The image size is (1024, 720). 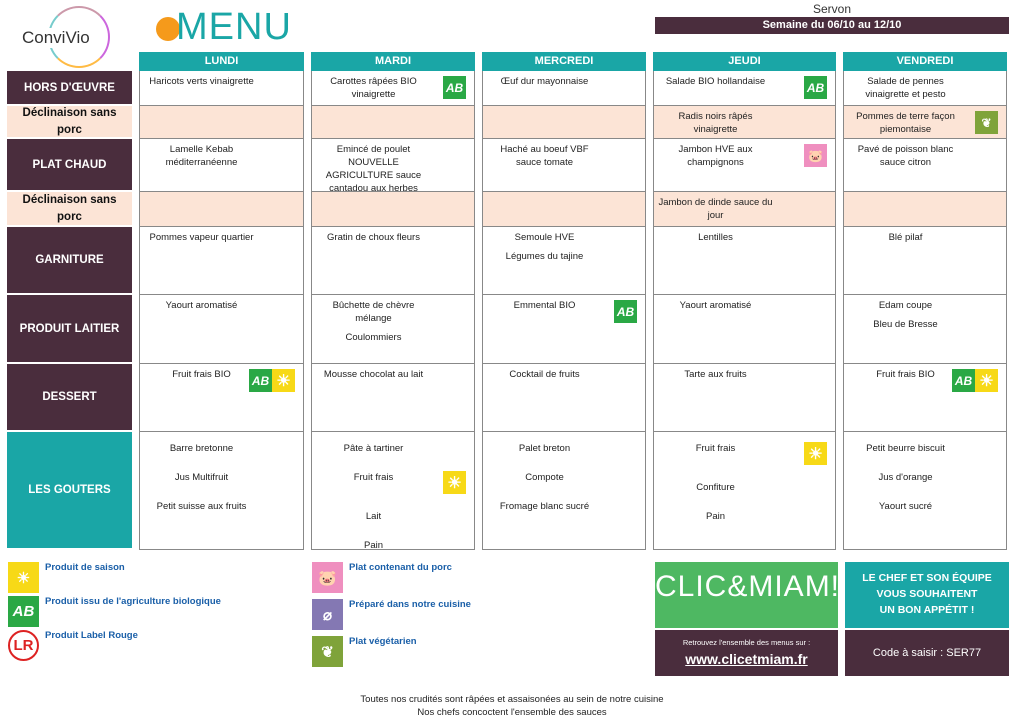 I want to click on menu-item-text: Yaourt aromatisé, so click(x=201, y=305).